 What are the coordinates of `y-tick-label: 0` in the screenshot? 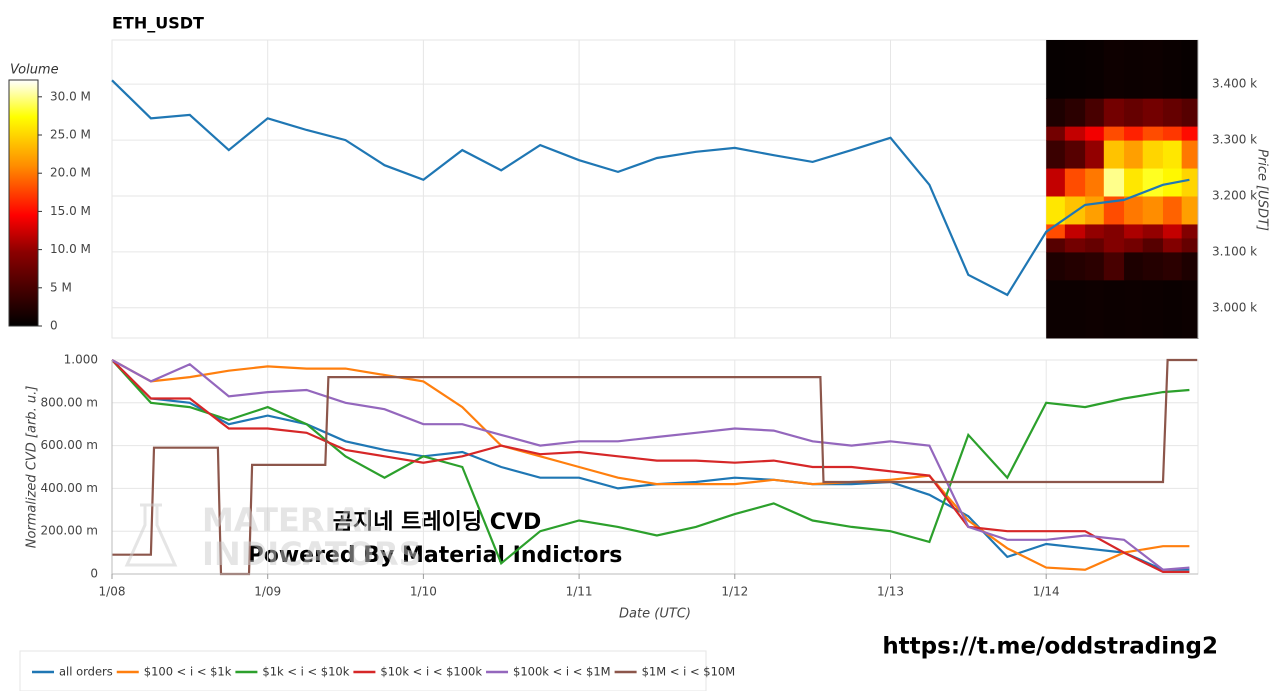 It's located at (94, 574).